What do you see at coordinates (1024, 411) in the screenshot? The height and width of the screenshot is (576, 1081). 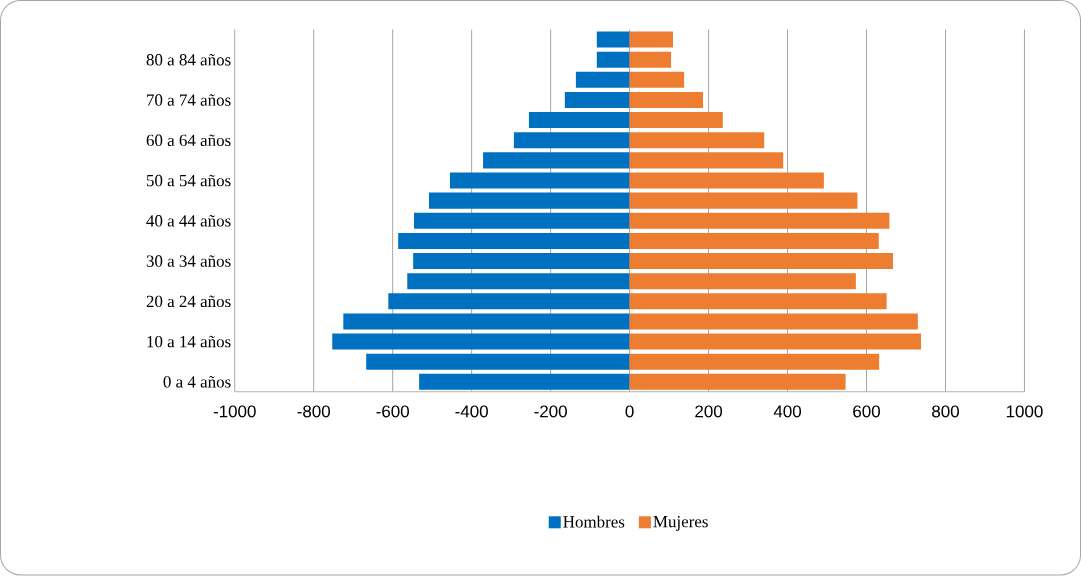 I see `x-tick-label: 1000` at bounding box center [1024, 411].